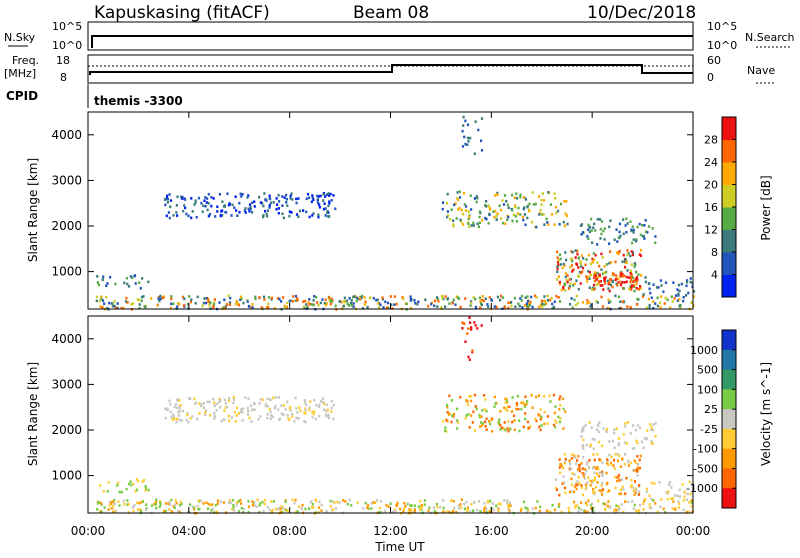  Describe the element at coordinates (66, 180) in the screenshot. I see `power-ytick-label: 3000` at that location.